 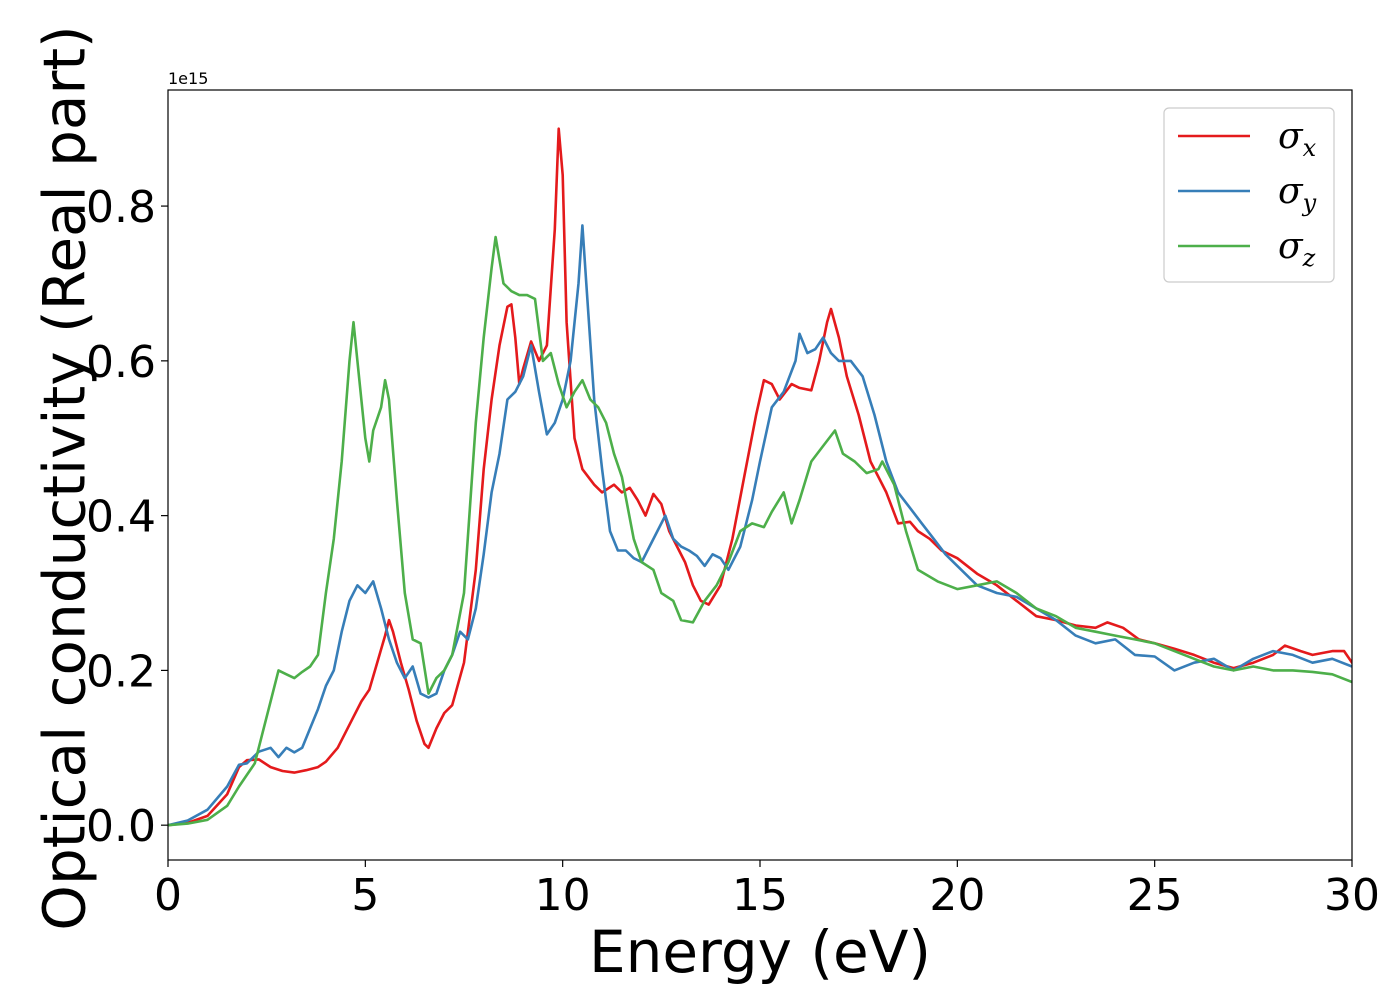 I want to click on y-tick-label: 0.0, so click(x=121, y=826).